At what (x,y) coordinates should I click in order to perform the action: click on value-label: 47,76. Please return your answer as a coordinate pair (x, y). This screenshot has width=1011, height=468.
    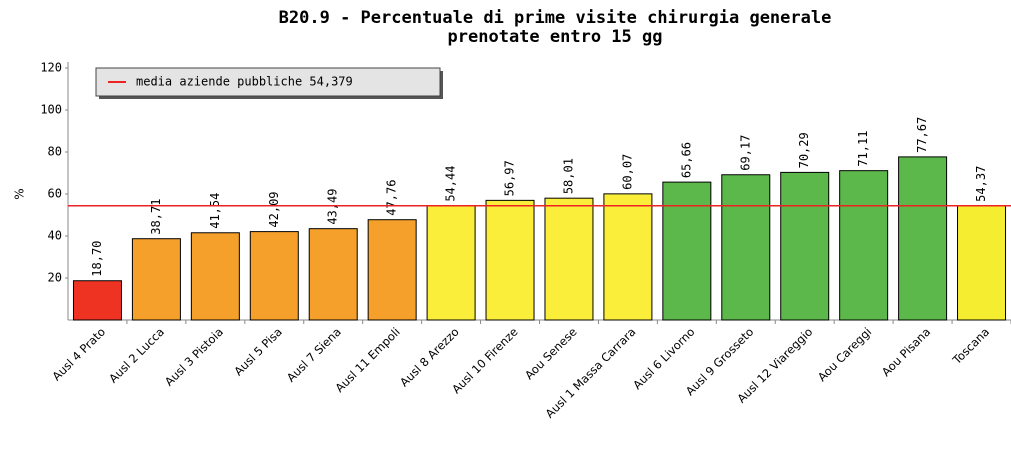
    Looking at the image, I should click on (392, 198).